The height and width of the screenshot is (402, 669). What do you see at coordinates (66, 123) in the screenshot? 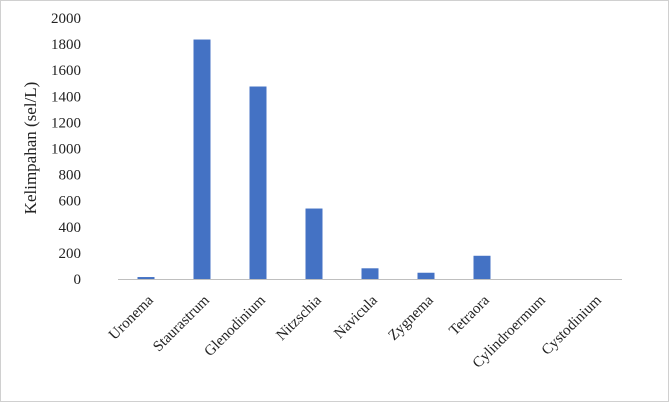
I see `y-tick-label: 1200` at bounding box center [66, 123].